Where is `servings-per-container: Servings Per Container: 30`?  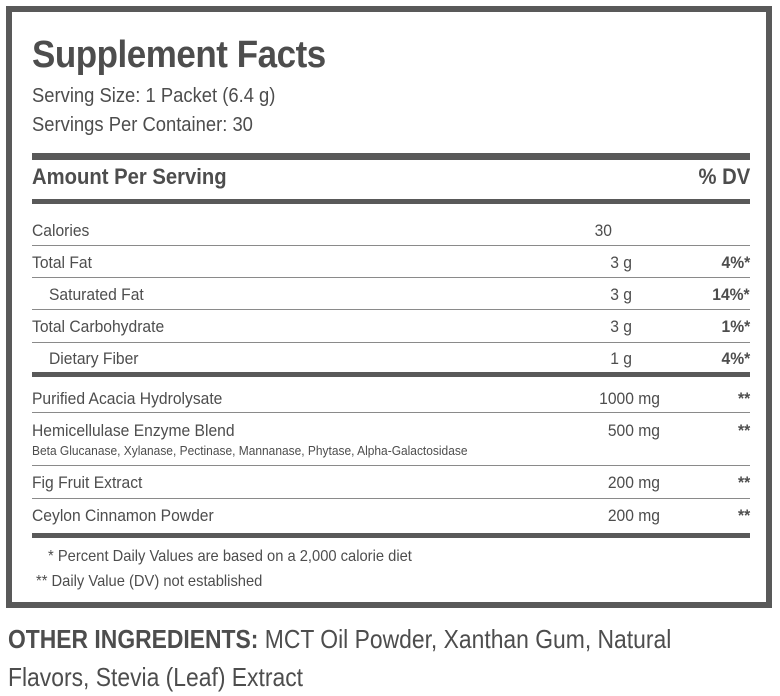 servings-per-container: Servings Per Container: 30 is located at coordinates (142, 125).